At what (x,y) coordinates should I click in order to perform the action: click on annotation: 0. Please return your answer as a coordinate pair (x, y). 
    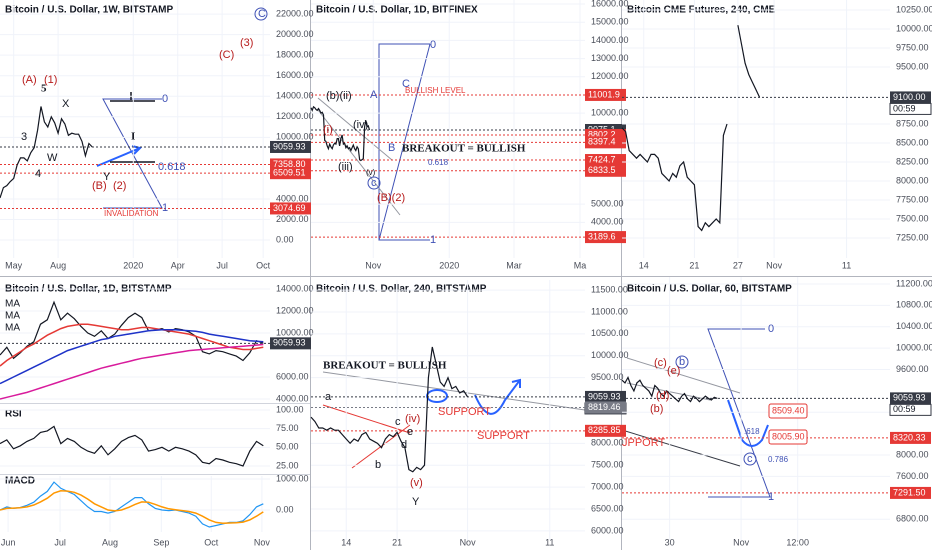
    Looking at the image, I should click on (771, 329).